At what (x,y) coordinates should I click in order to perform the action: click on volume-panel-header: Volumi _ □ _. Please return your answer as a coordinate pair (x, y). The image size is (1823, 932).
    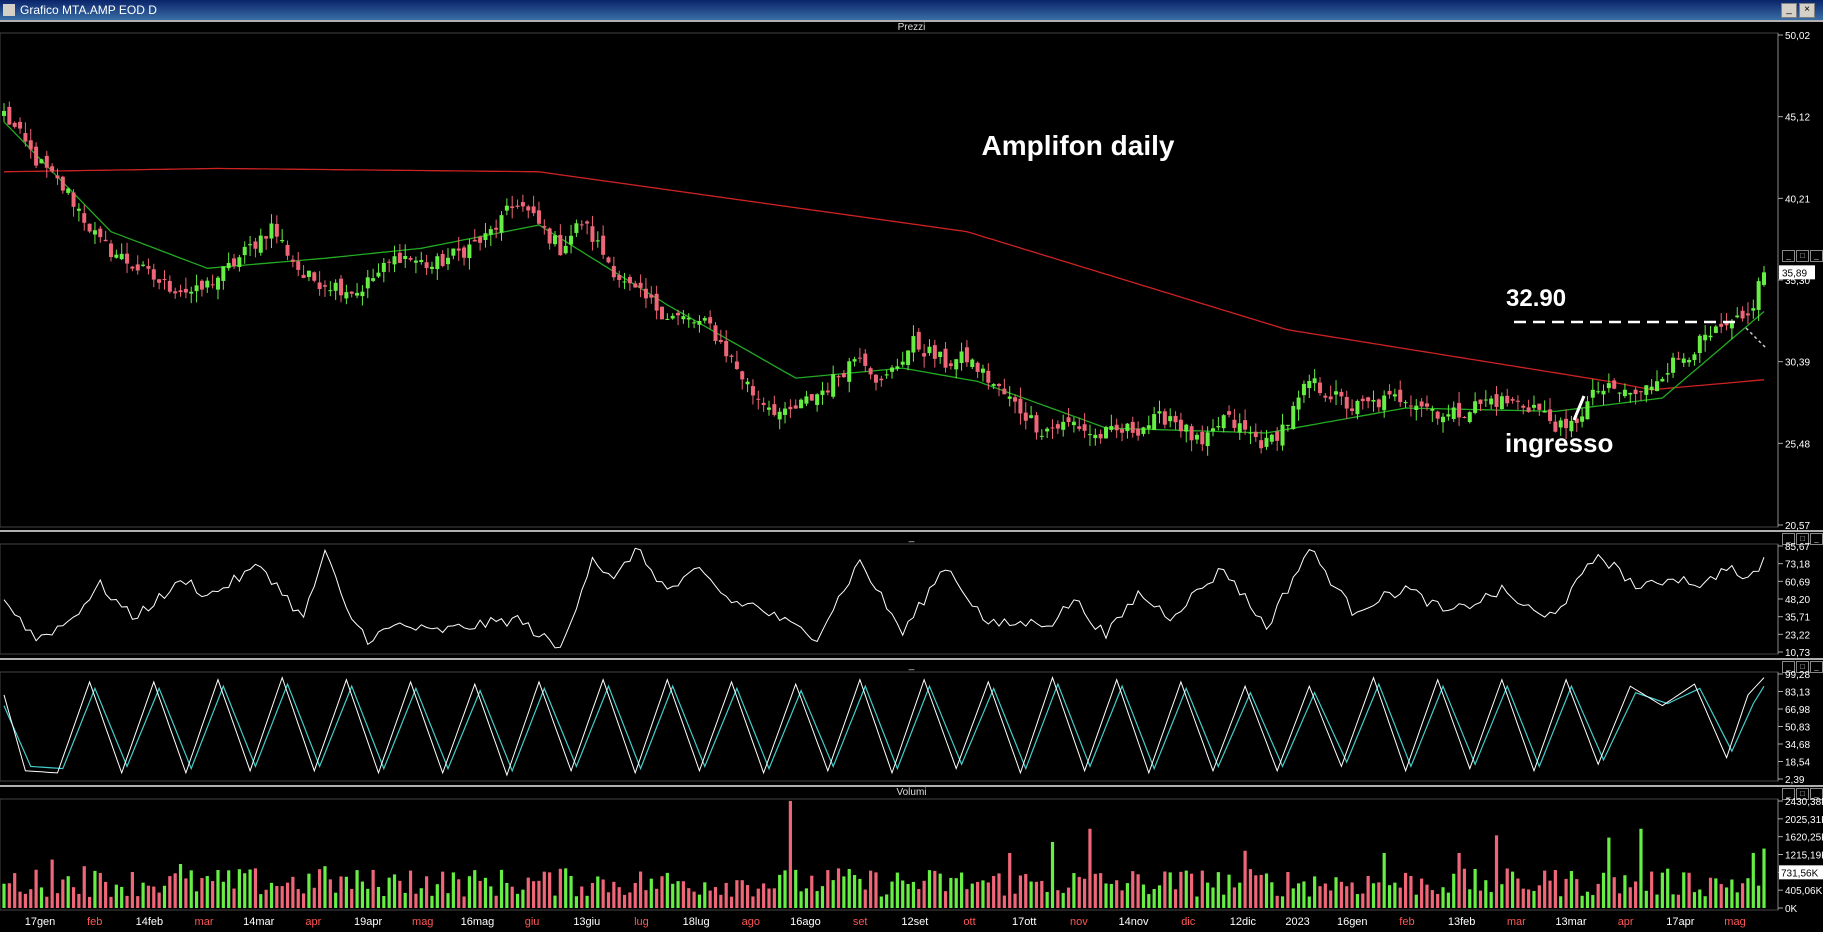
    Looking at the image, I should click on (911, 792).